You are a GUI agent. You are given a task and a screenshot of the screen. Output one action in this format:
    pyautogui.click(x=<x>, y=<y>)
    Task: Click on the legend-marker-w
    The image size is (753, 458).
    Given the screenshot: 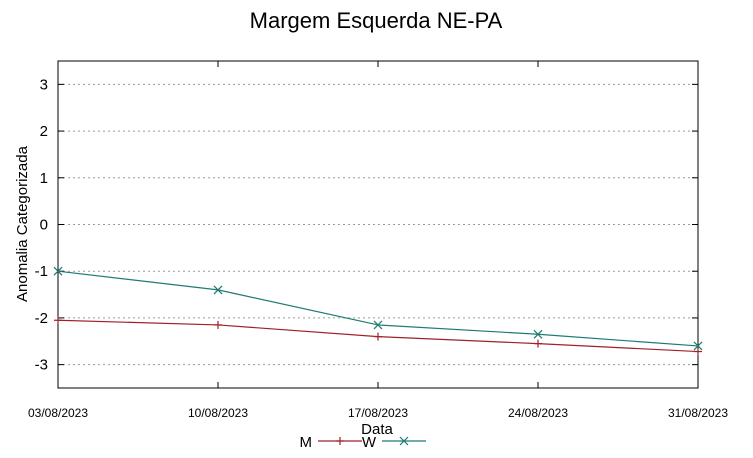 What is the action you would take?
    pyautogui.click(x=404, y=441)
    